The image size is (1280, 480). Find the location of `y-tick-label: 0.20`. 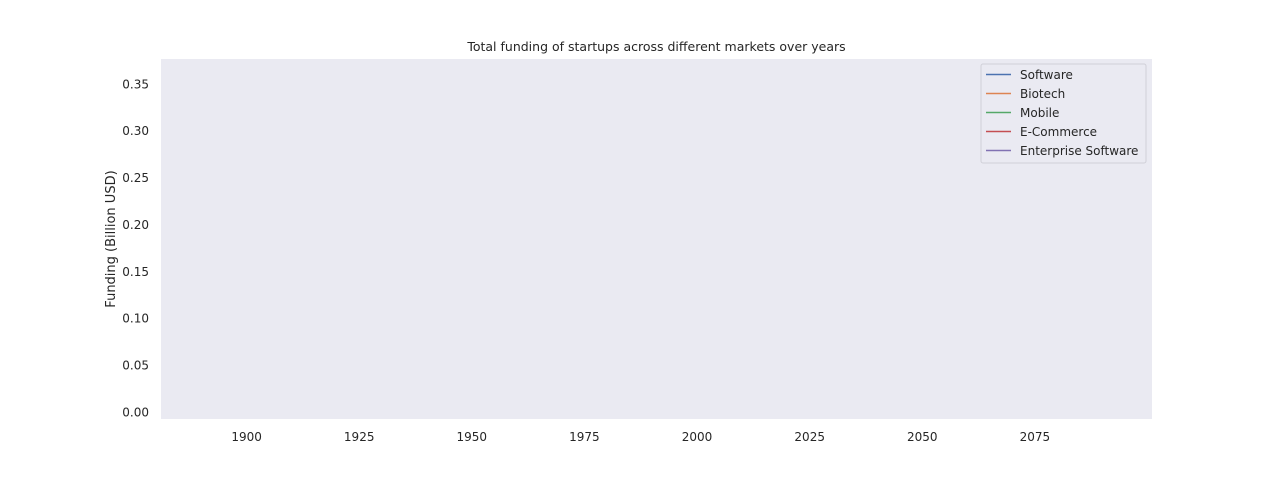

y-tick-label: 0.20 is located at coordinates (135, 225).